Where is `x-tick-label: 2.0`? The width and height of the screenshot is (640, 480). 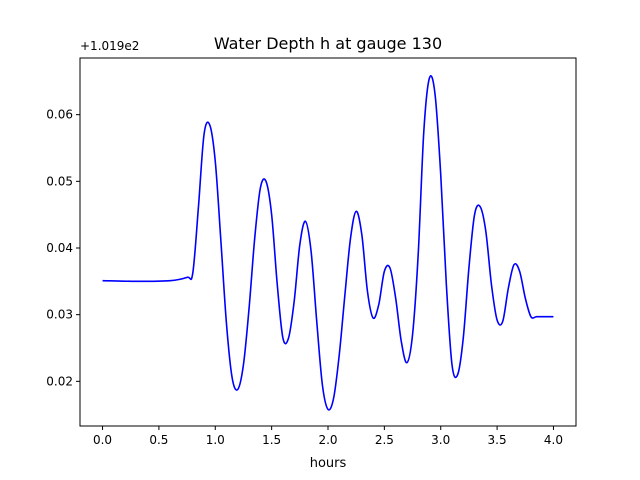 x-tick-label: 2.0 is located at coordinates (327, 440).